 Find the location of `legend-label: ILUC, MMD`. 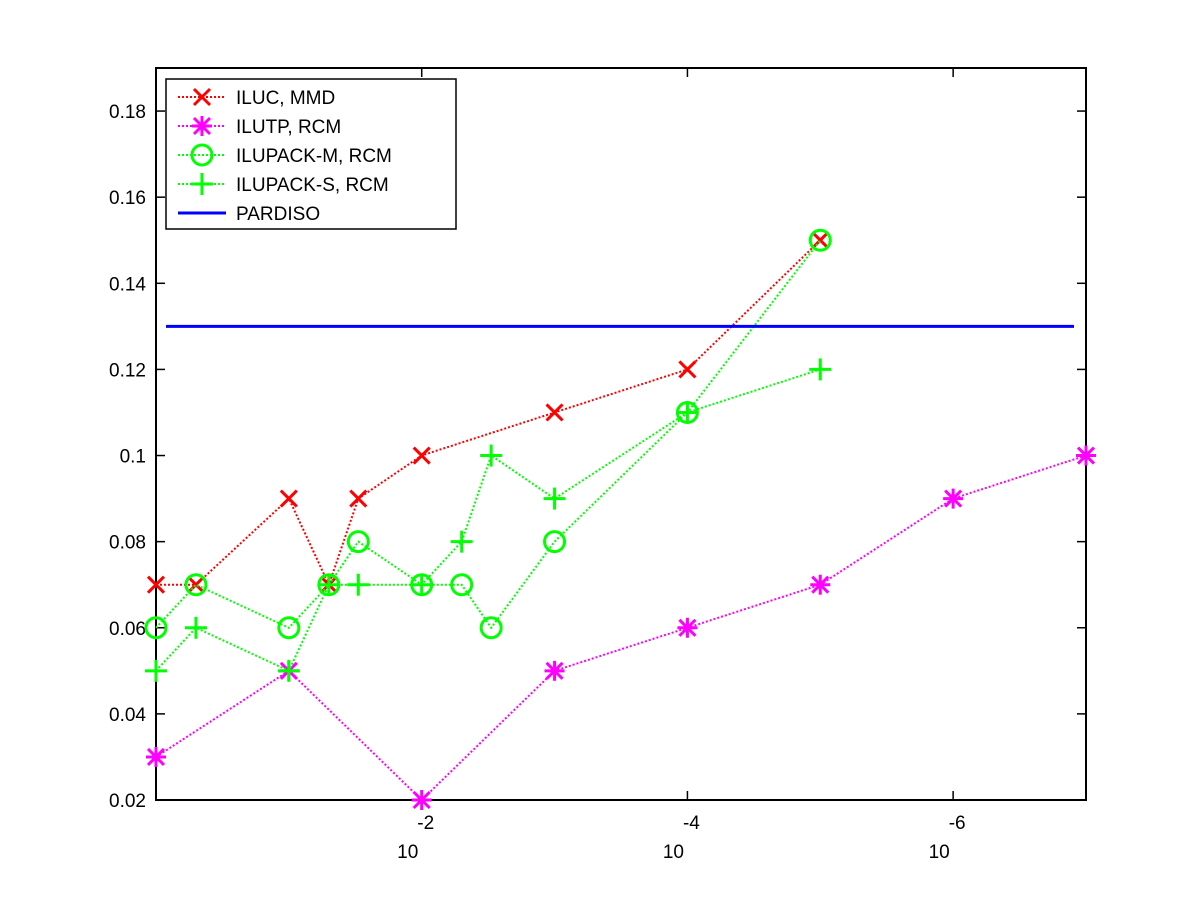

legend-label: ILUC, MMD is located at coordinates (285, 98).